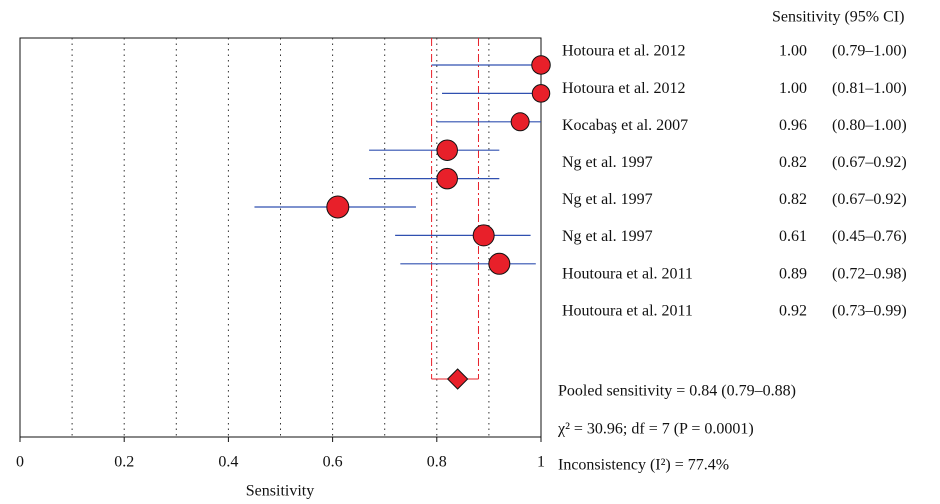 Image resolution: width=940 pixels, height=504 pixels. What do you see at coordinates (869, 310) in the screenshot?
I see `ci-label: (0.73–0.99)` at bounding box center [869, 310].